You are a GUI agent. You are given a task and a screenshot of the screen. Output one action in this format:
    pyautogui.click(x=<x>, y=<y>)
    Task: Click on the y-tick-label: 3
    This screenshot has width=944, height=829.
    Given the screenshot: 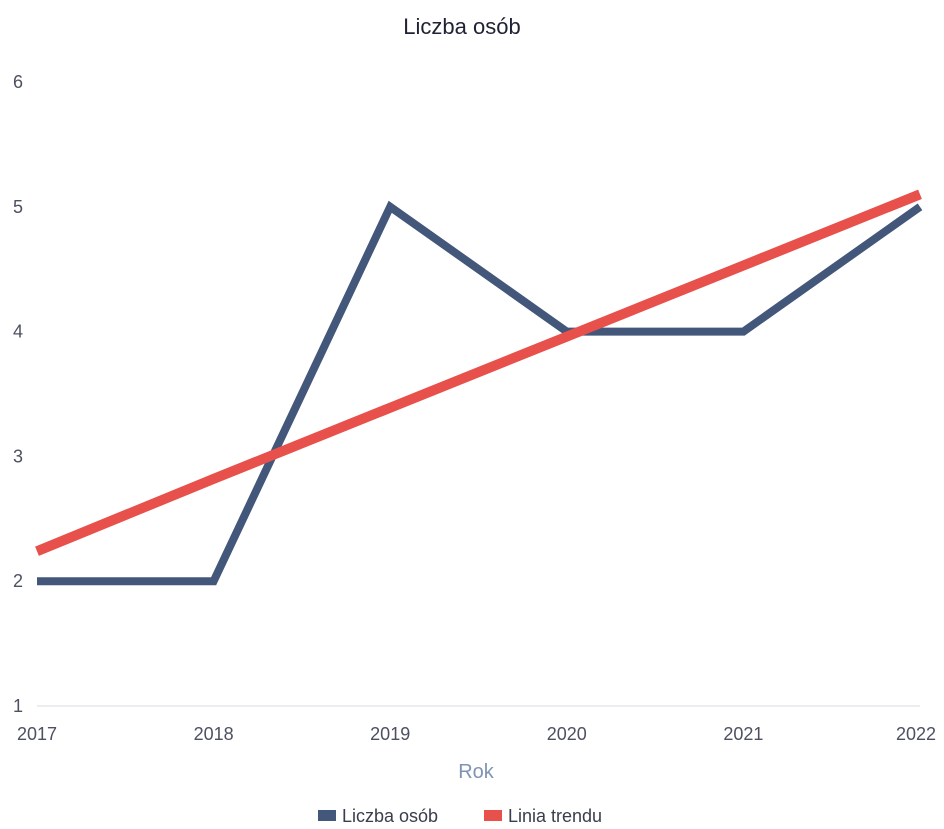 What is the action you would take?
    pyautogui.click(x=18, y=456)
    